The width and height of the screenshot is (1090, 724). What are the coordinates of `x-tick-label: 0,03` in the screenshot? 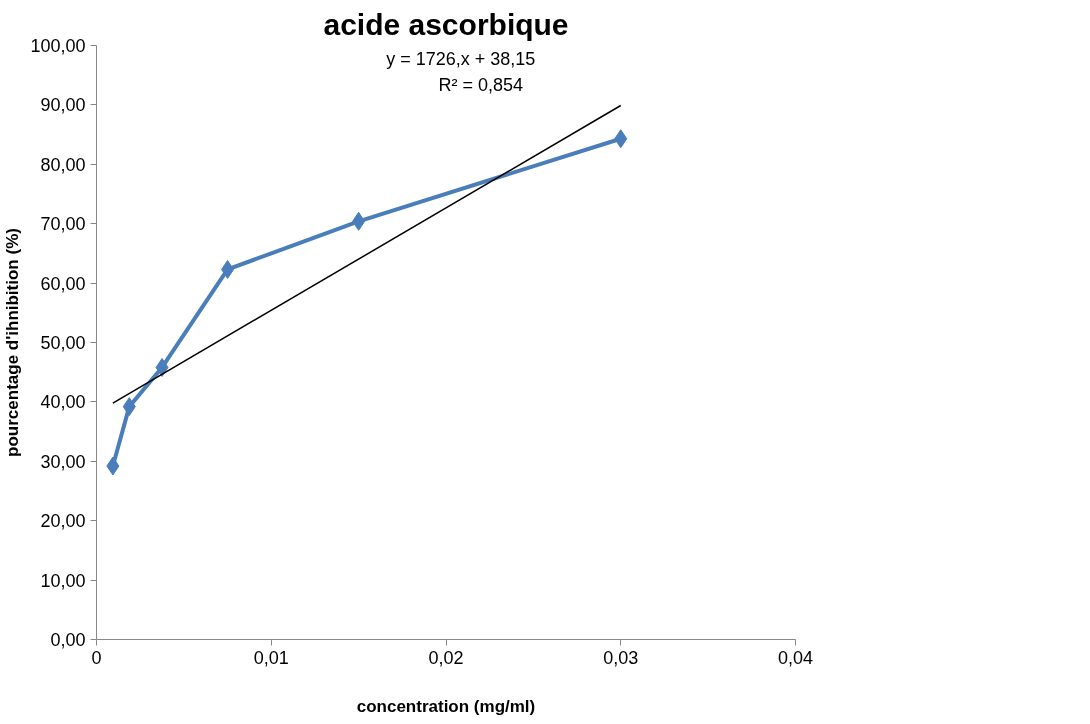 It's located at (621, 657).